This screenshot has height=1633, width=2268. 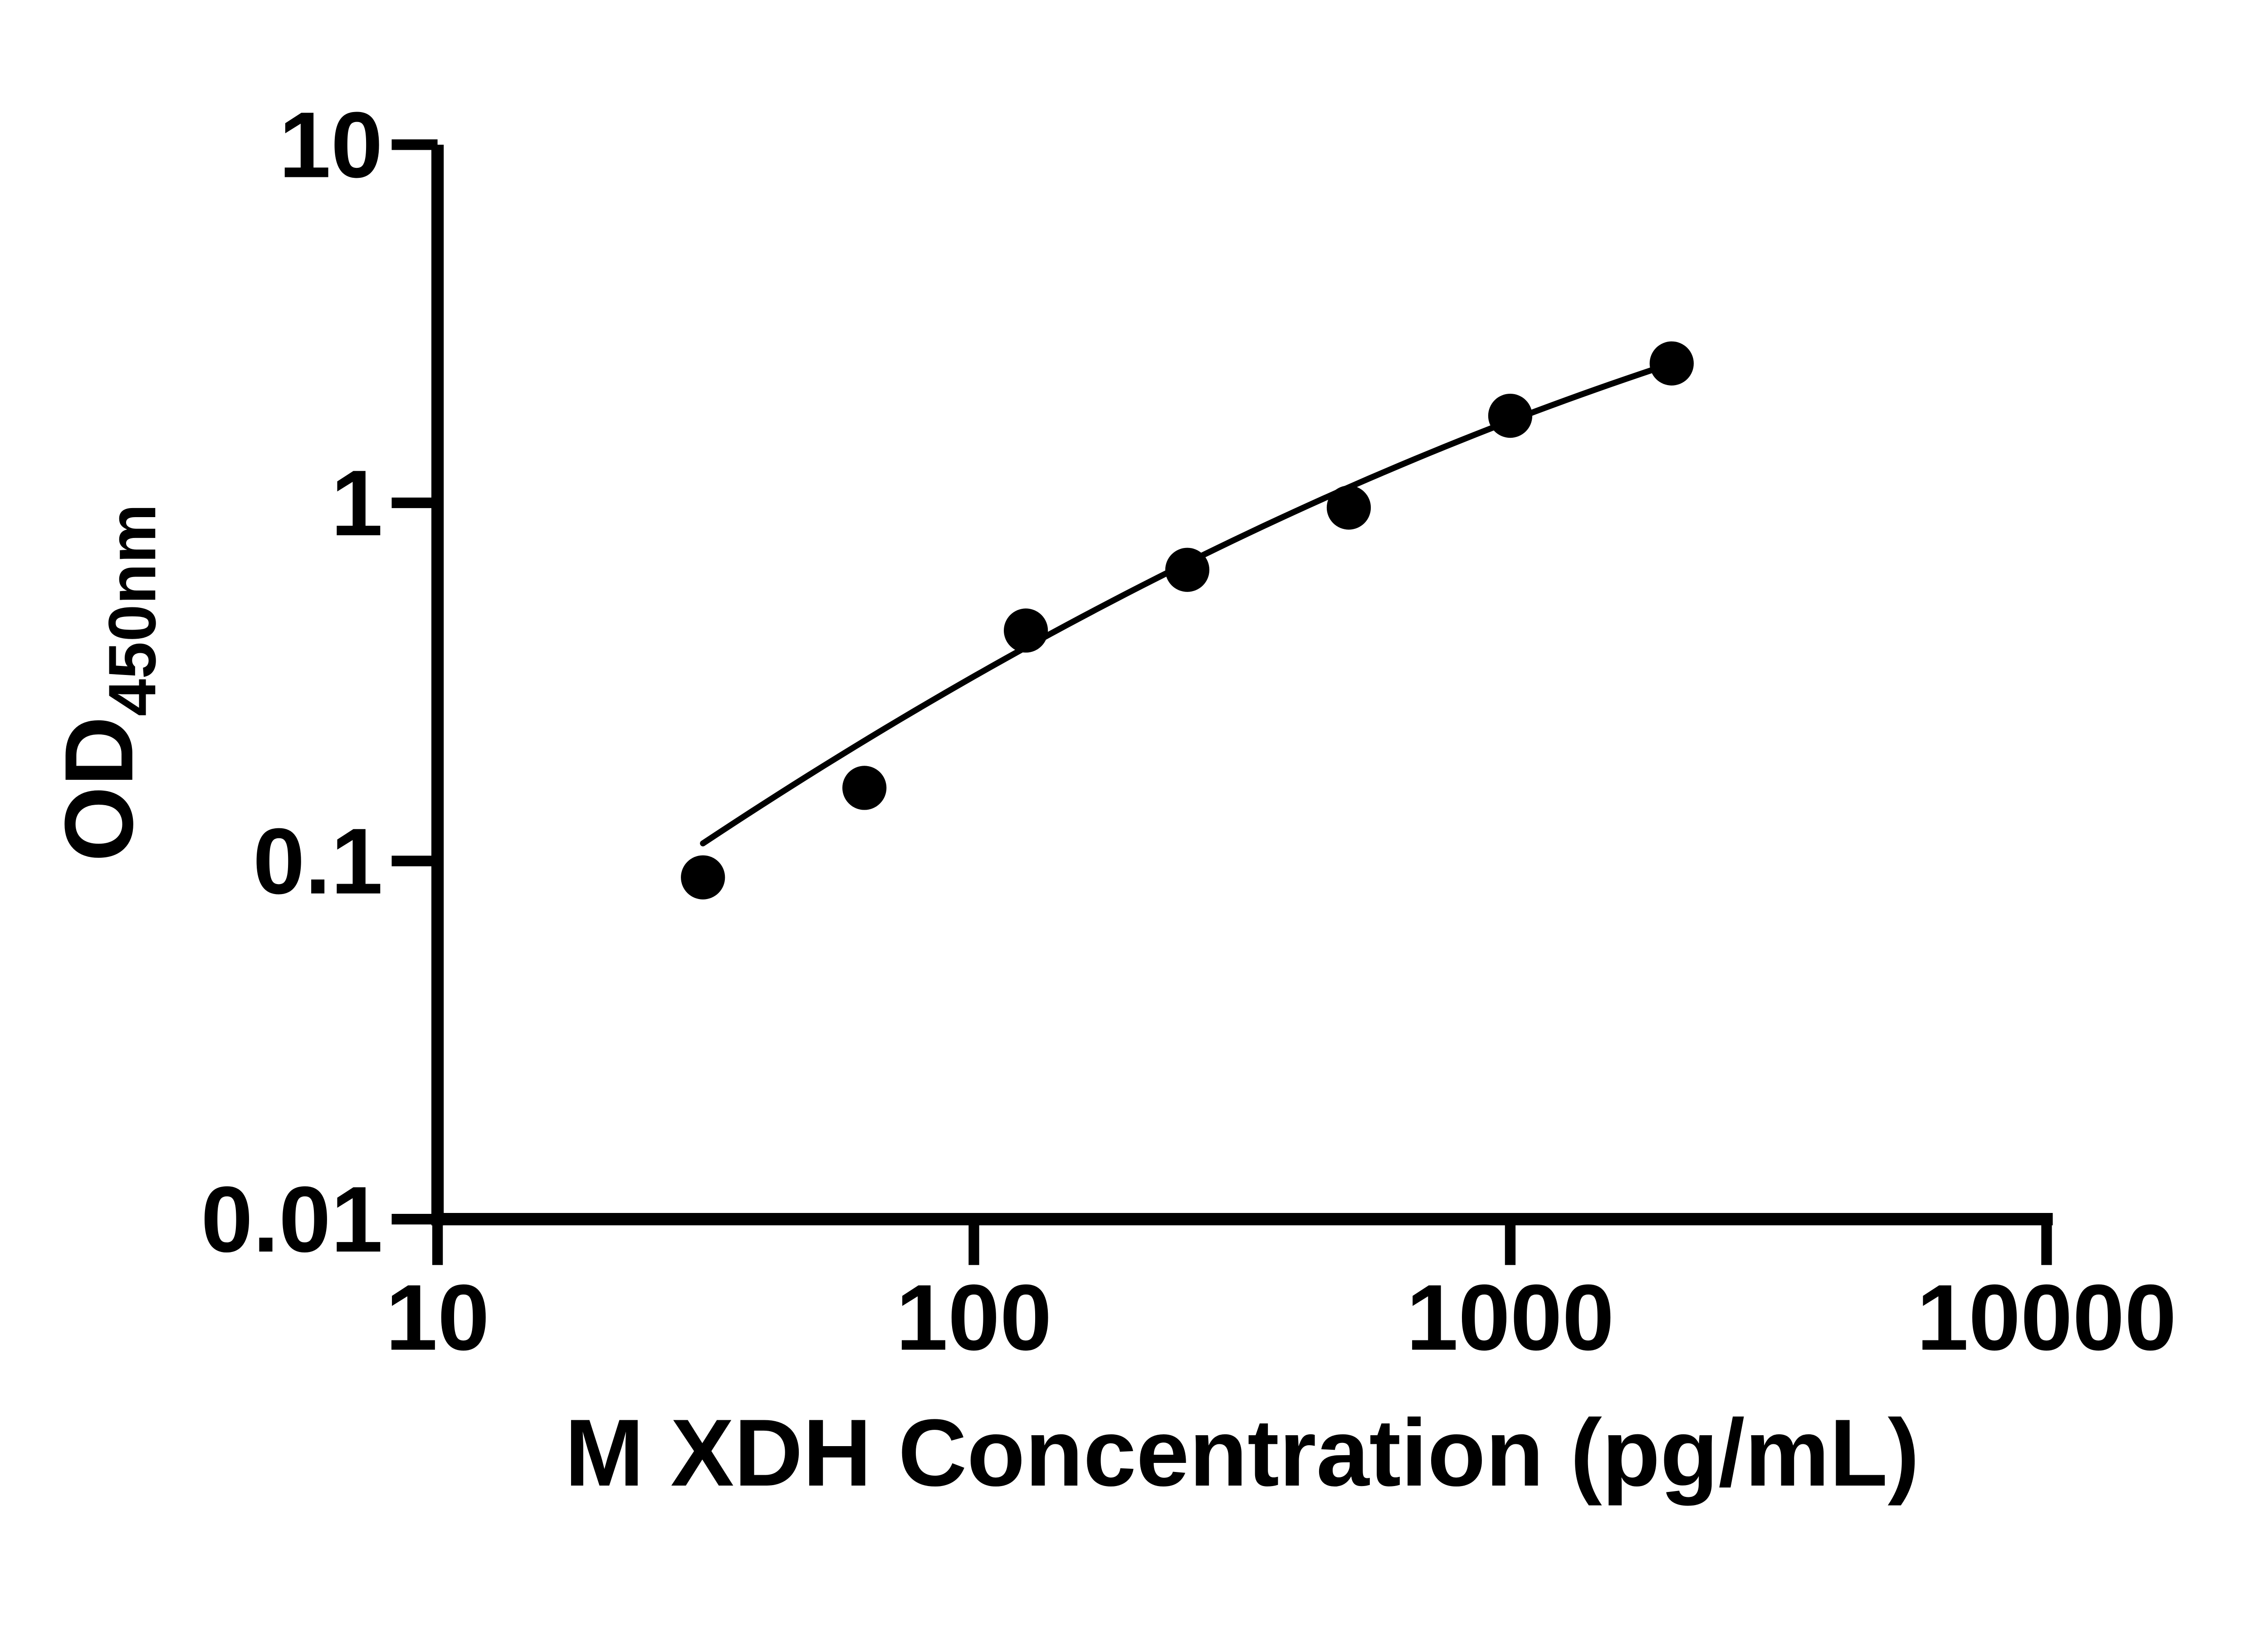 I want to click on y-tick-label: 0.01, so click(x=292, y=1219).